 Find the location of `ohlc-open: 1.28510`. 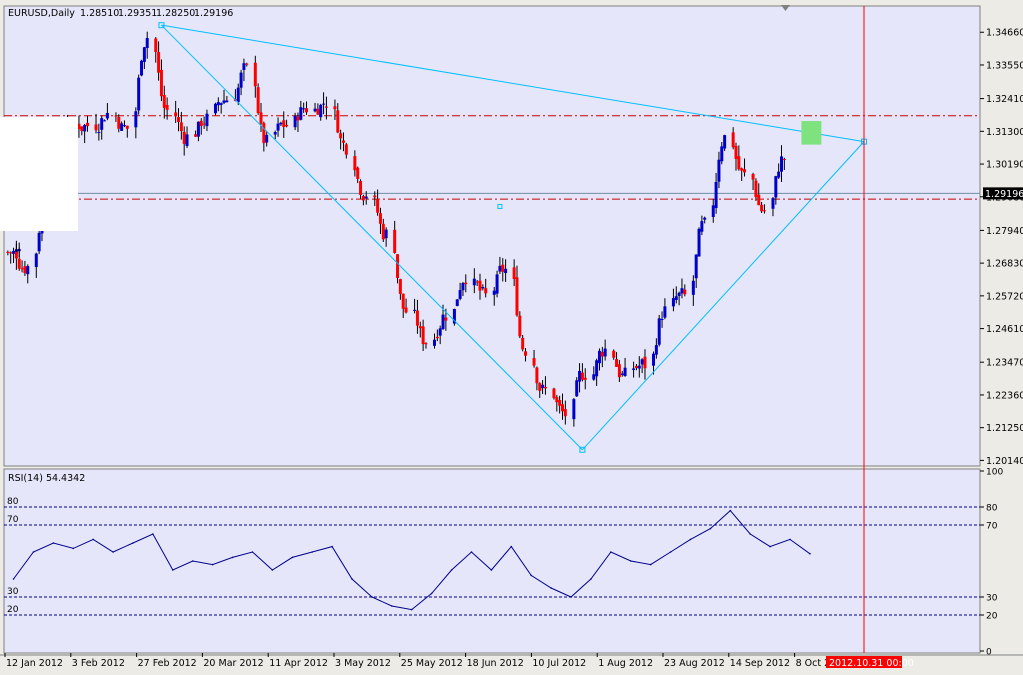

ohlc-open: 1.28510 is located at coordinates (99, 13).